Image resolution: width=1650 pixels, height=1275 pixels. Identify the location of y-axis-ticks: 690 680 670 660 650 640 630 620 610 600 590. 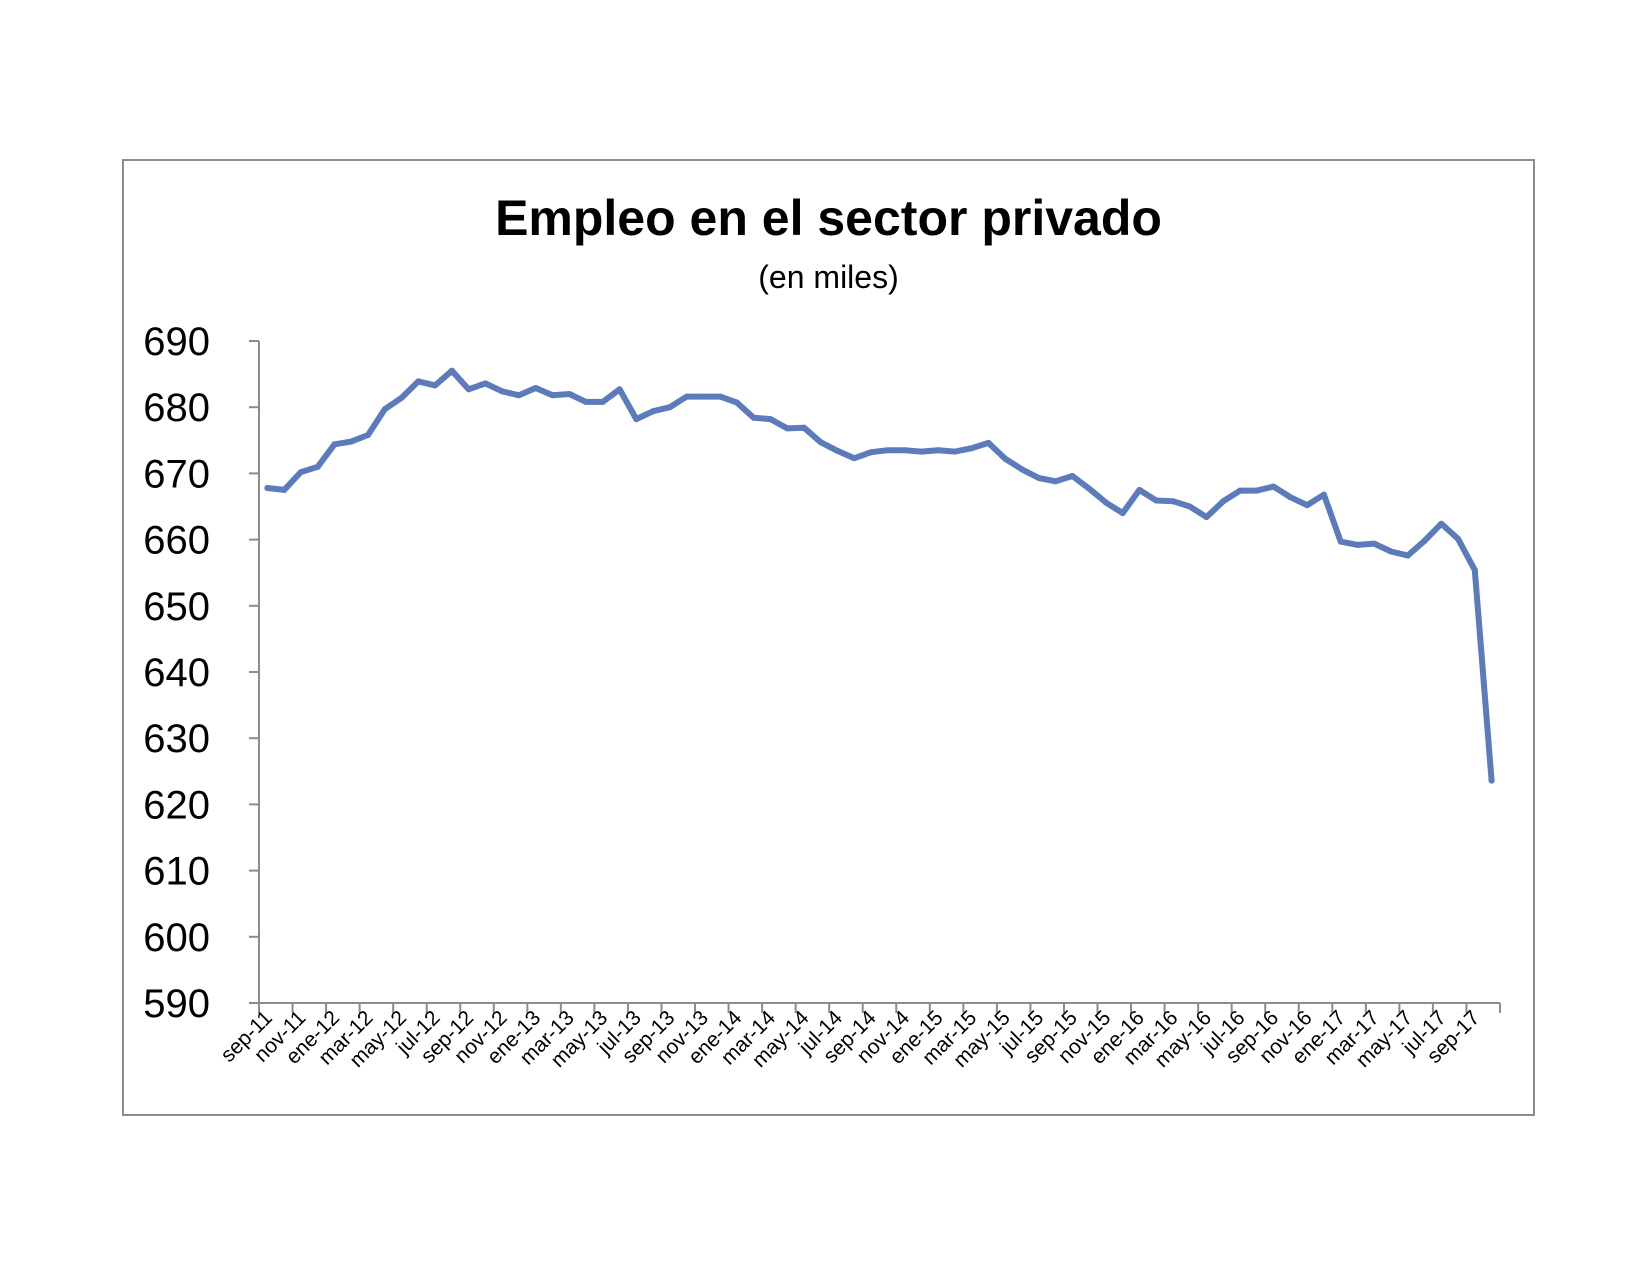
(201, 673).